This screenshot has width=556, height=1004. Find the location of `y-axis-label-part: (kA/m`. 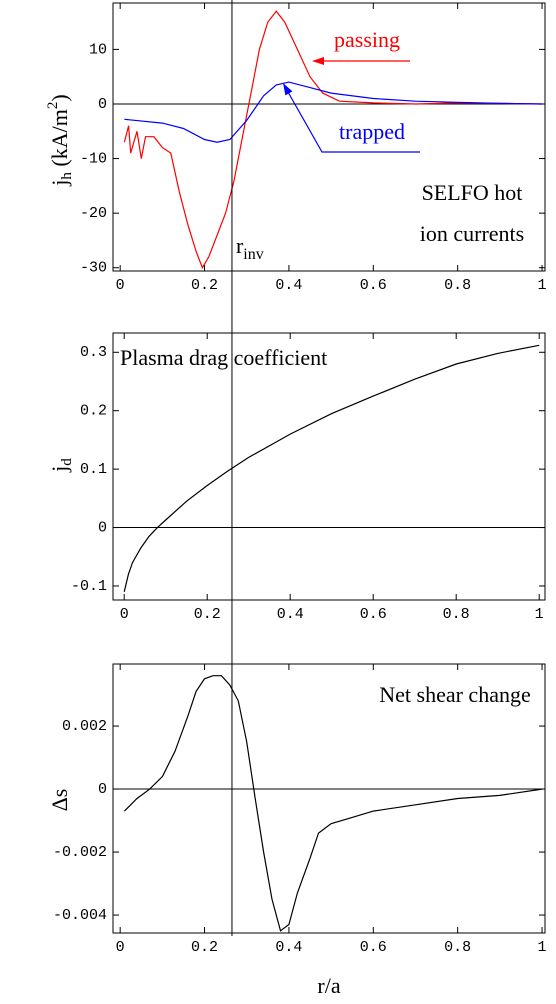

y-axis-label-part: (kA/m is located at coordinates (59, 140).